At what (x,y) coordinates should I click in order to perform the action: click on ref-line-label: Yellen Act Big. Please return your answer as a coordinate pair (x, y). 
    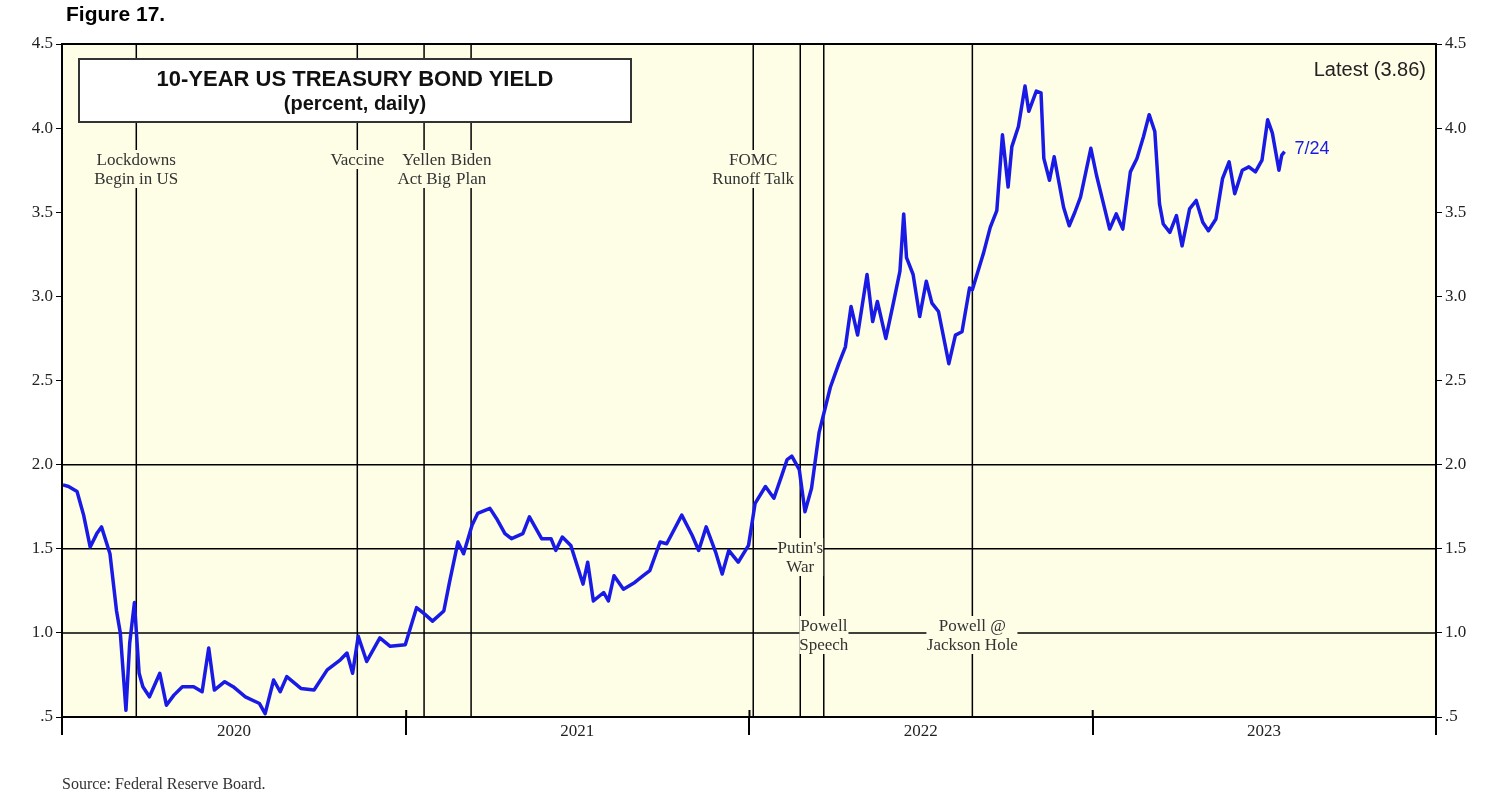
    Looking at the image, I should click on (424, 169).